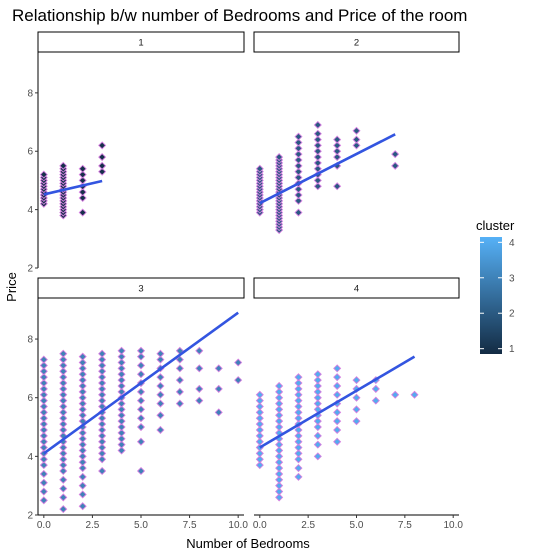 The height and width of the screenshot is (558, 540). I want to click on facet-strip-label: 3, so click(140, 289).